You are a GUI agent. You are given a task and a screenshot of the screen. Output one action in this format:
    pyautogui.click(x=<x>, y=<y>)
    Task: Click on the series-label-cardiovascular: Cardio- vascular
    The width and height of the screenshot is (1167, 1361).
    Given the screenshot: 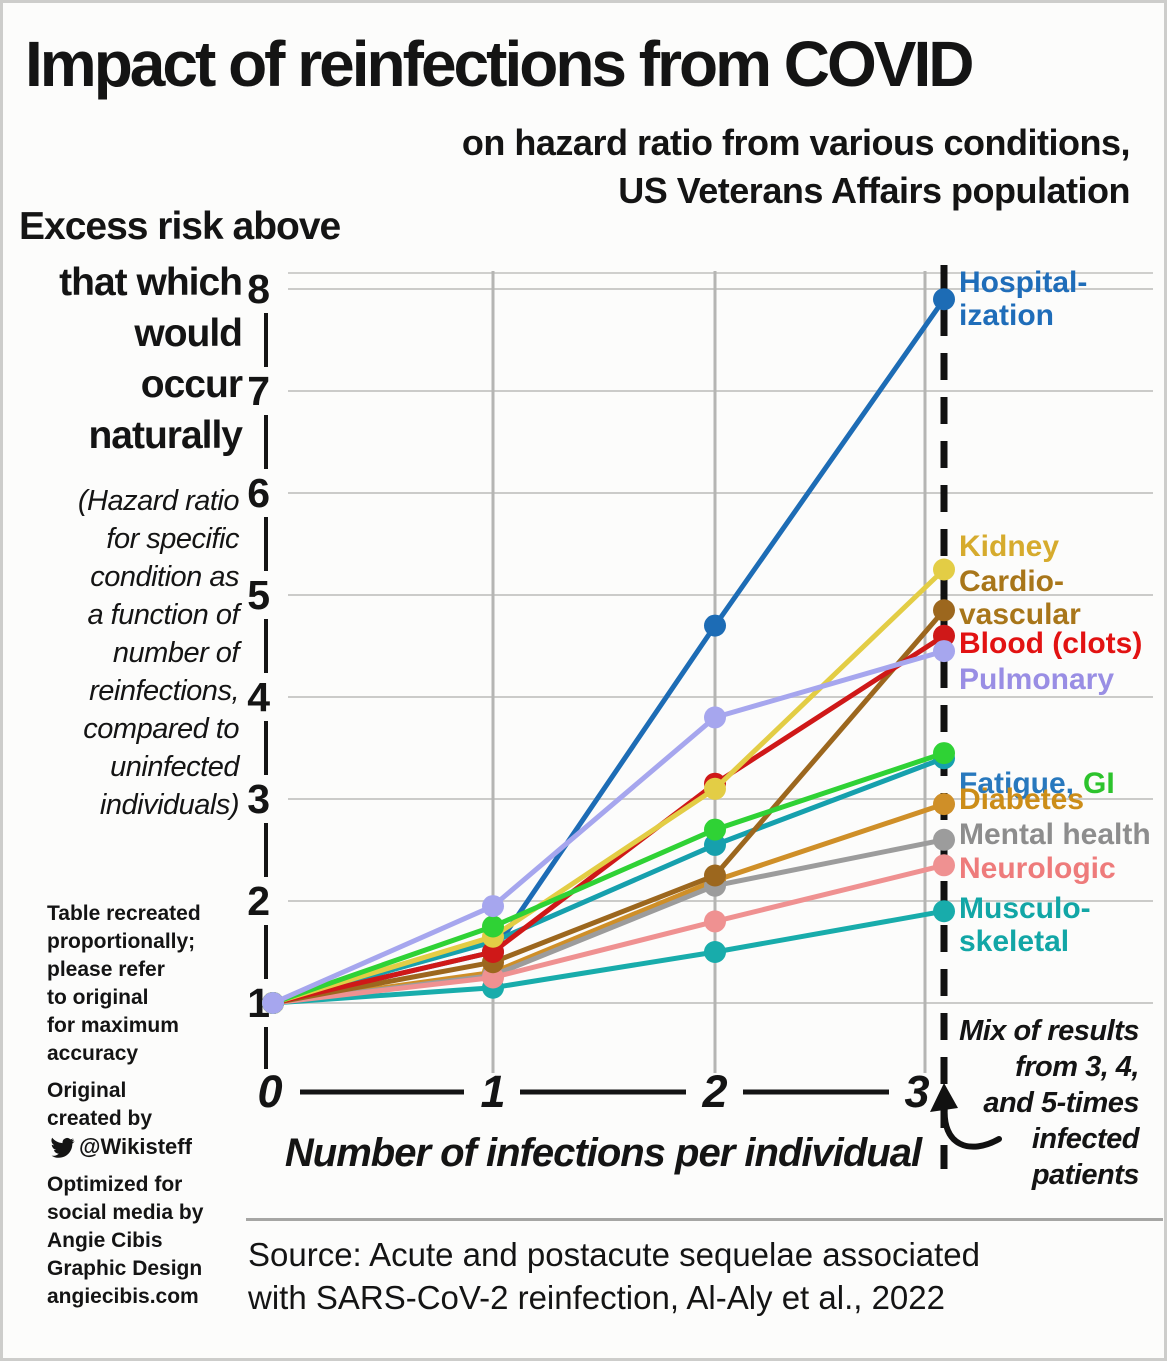 What is the action you would take?
    pyautogui.click(x=1020, y=598)
    